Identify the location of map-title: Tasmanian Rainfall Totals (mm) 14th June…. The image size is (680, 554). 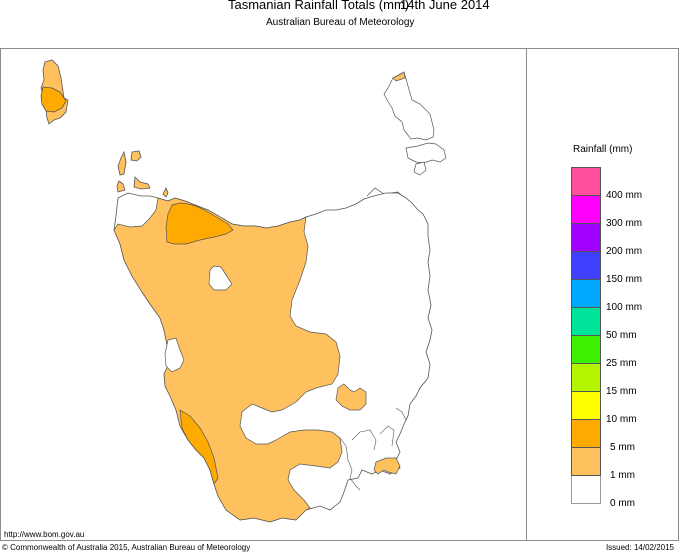
(340, 6).